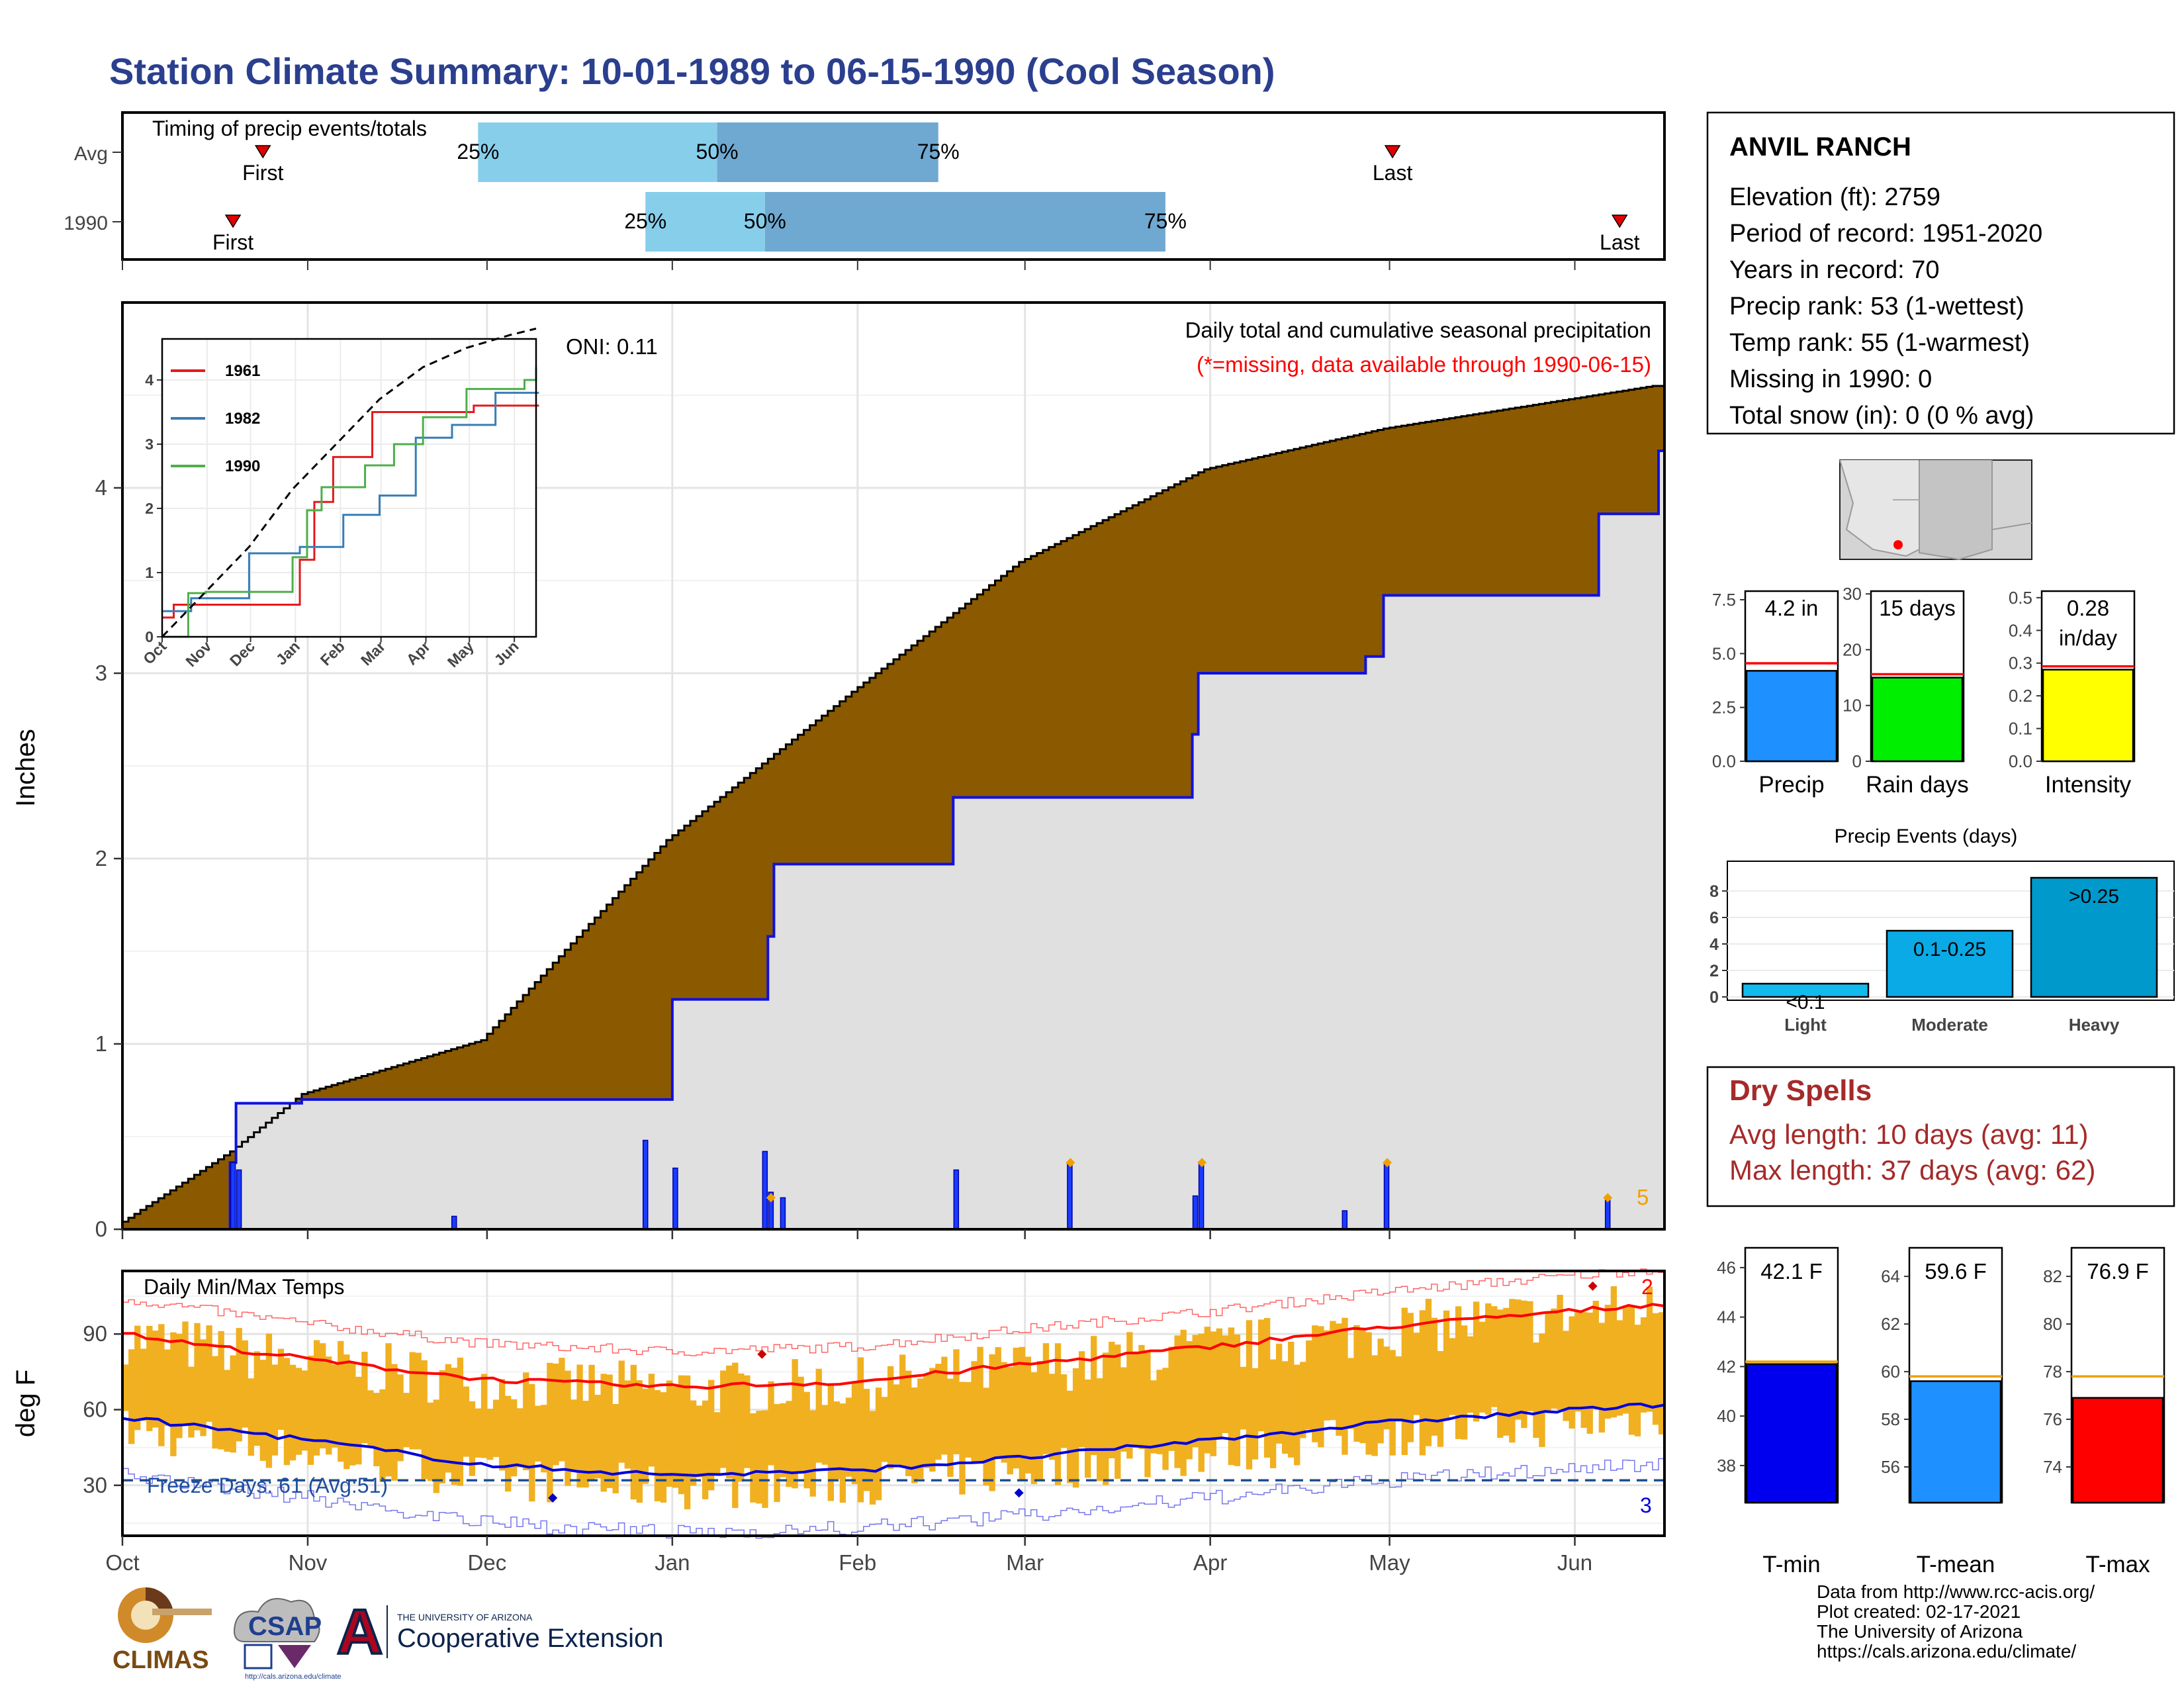  Describe the element at coordinates (1950, 963) in the screenshot. I see `events-bar` at that location.